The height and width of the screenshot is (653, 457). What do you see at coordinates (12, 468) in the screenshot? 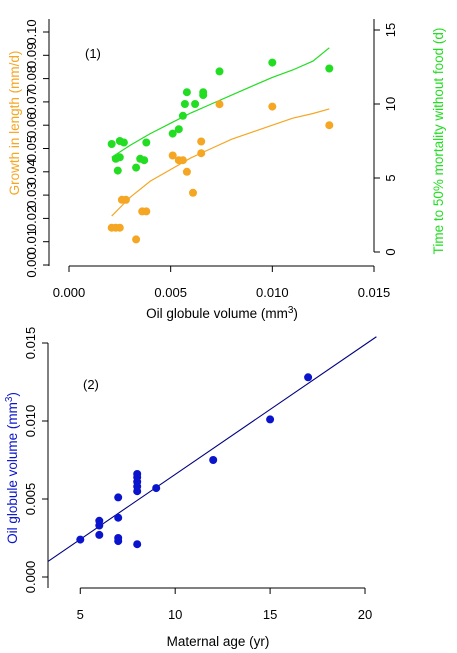
I see `panel-2-y-axis-label: Oil globule volume (mm3)` at bounding box center [12, 468].